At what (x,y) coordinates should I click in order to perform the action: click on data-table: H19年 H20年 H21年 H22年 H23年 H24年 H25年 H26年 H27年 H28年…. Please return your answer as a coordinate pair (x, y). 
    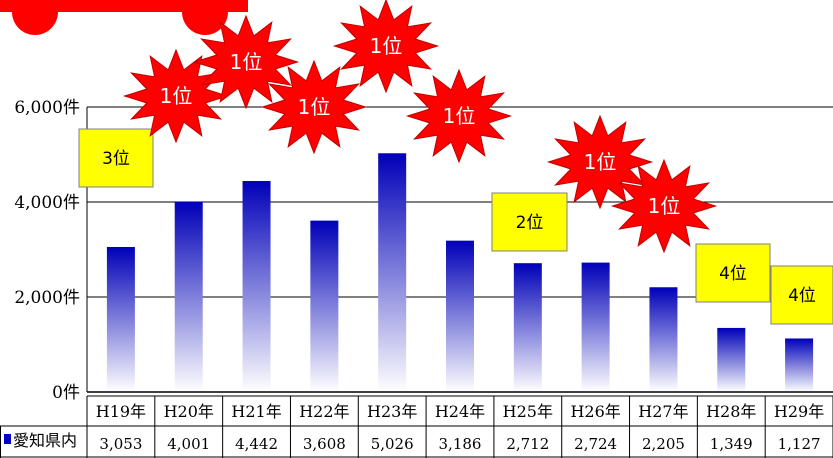
    Looking at the image, I should click on (416, 426).